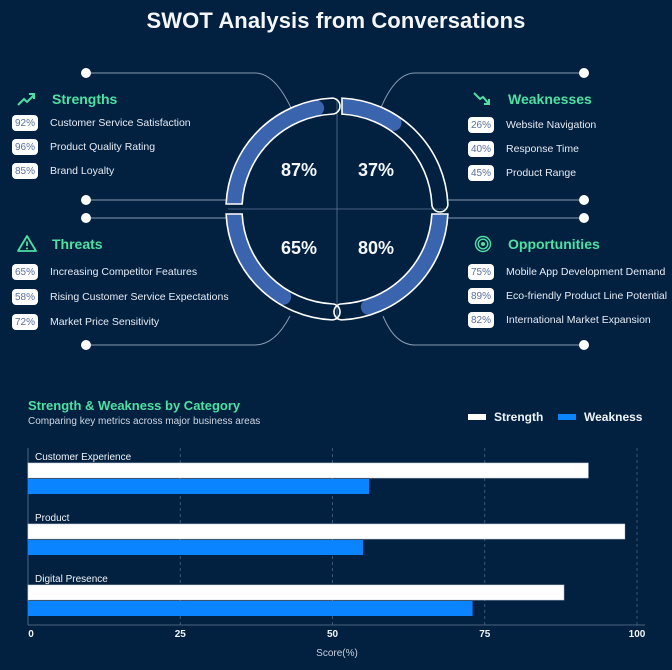  I want to click on list-item: 58% Rising Customer Service Expectations, so click(120, 297).